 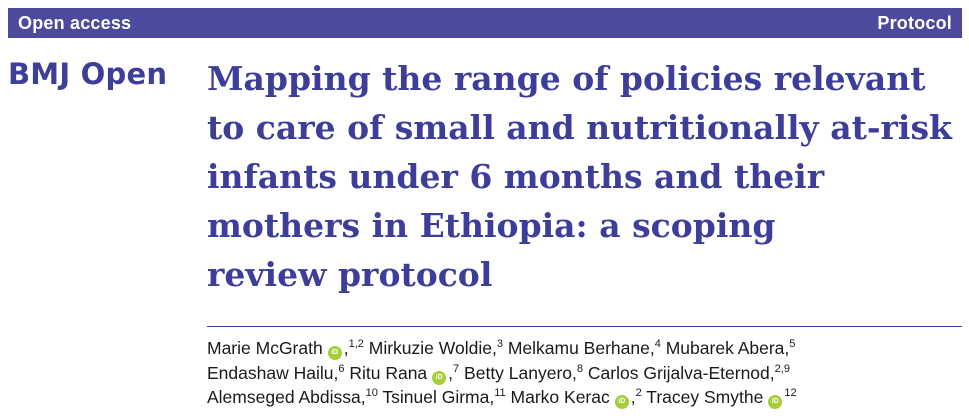 I want to click on affiliation-ref: 10, so click(x=371, y=393).